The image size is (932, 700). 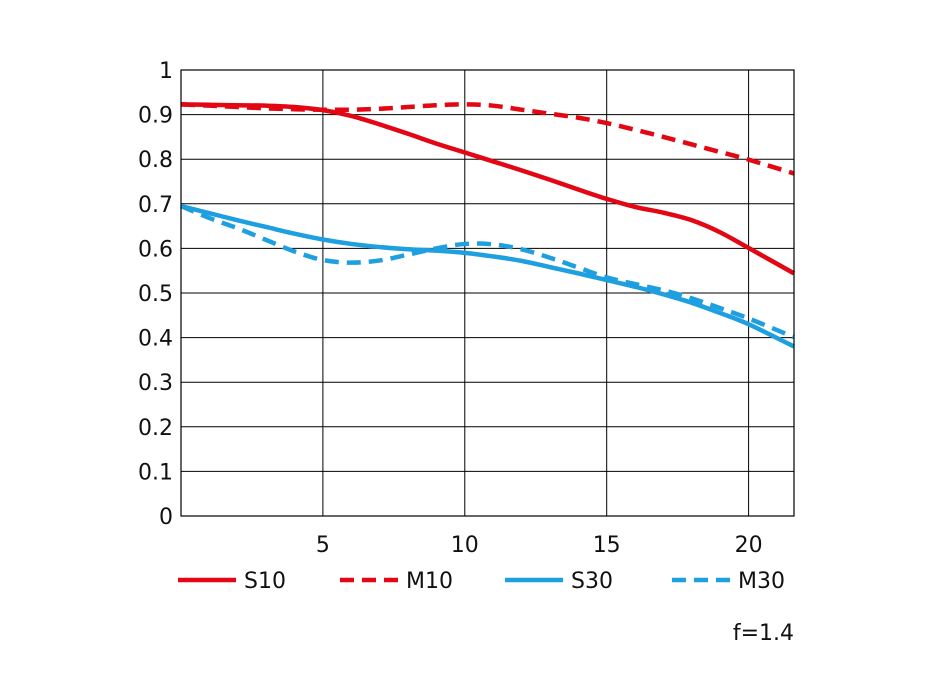 I want to click on aperture-annotation: f=1.4, so click(x=763, y=633).